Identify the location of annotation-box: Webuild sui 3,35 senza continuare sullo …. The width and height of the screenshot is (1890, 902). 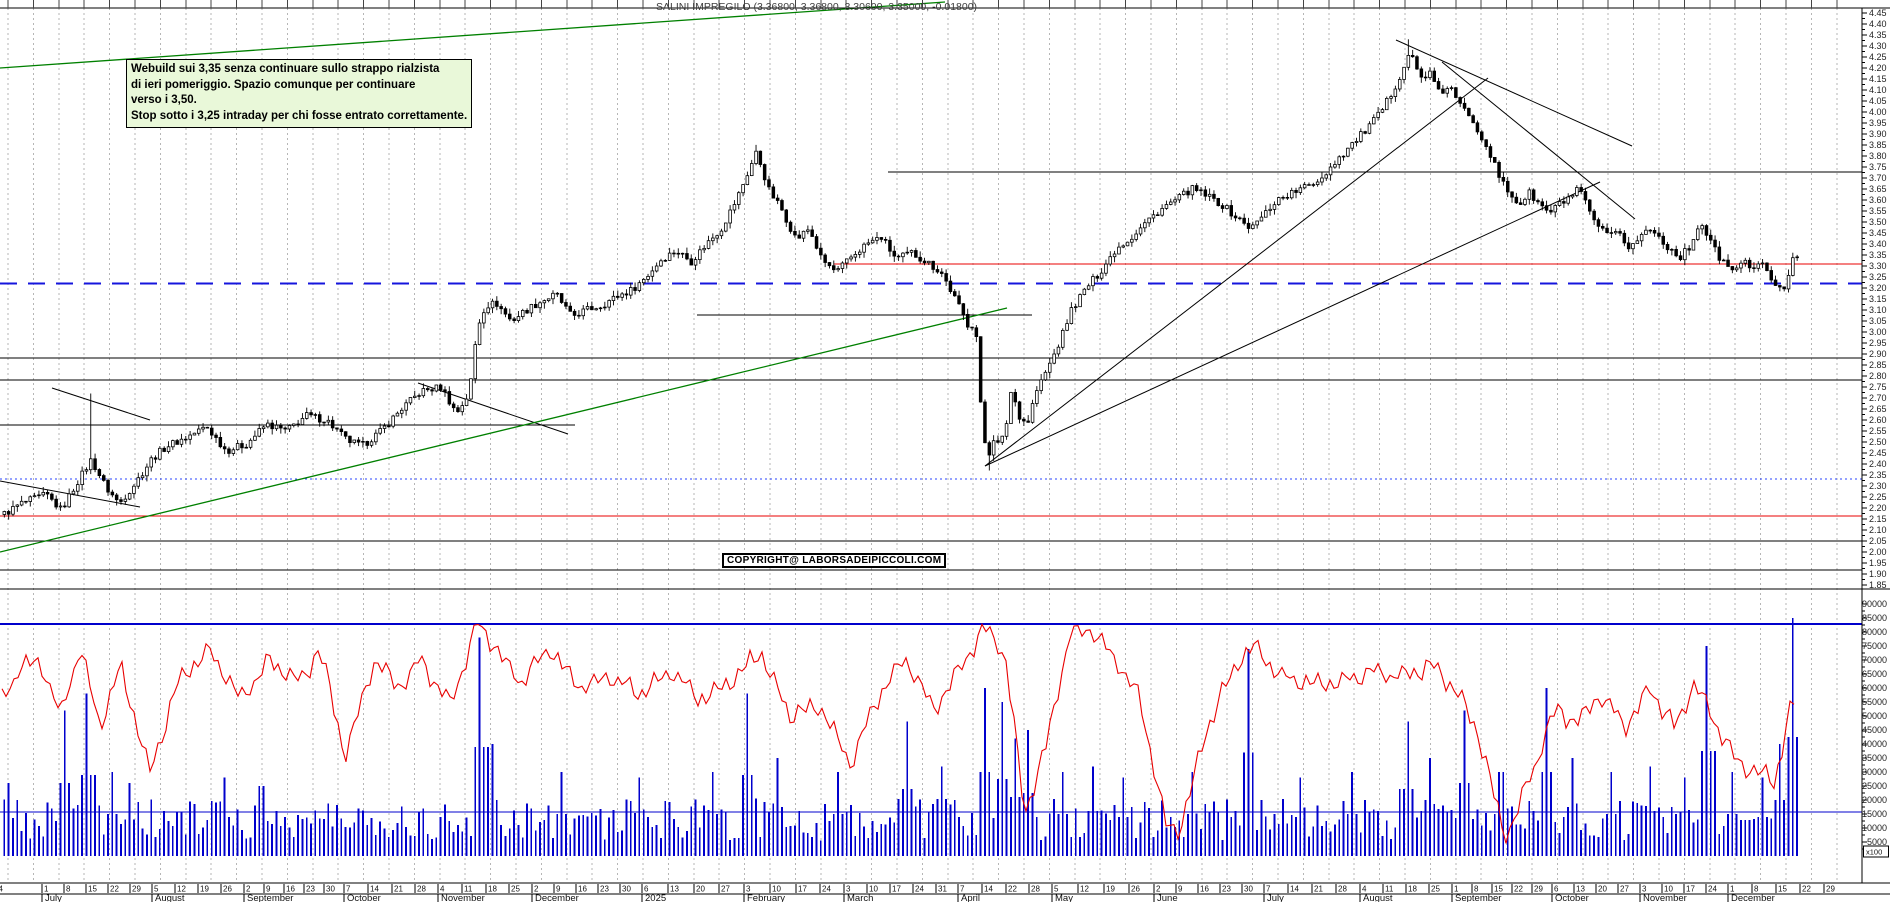
(299, 93).